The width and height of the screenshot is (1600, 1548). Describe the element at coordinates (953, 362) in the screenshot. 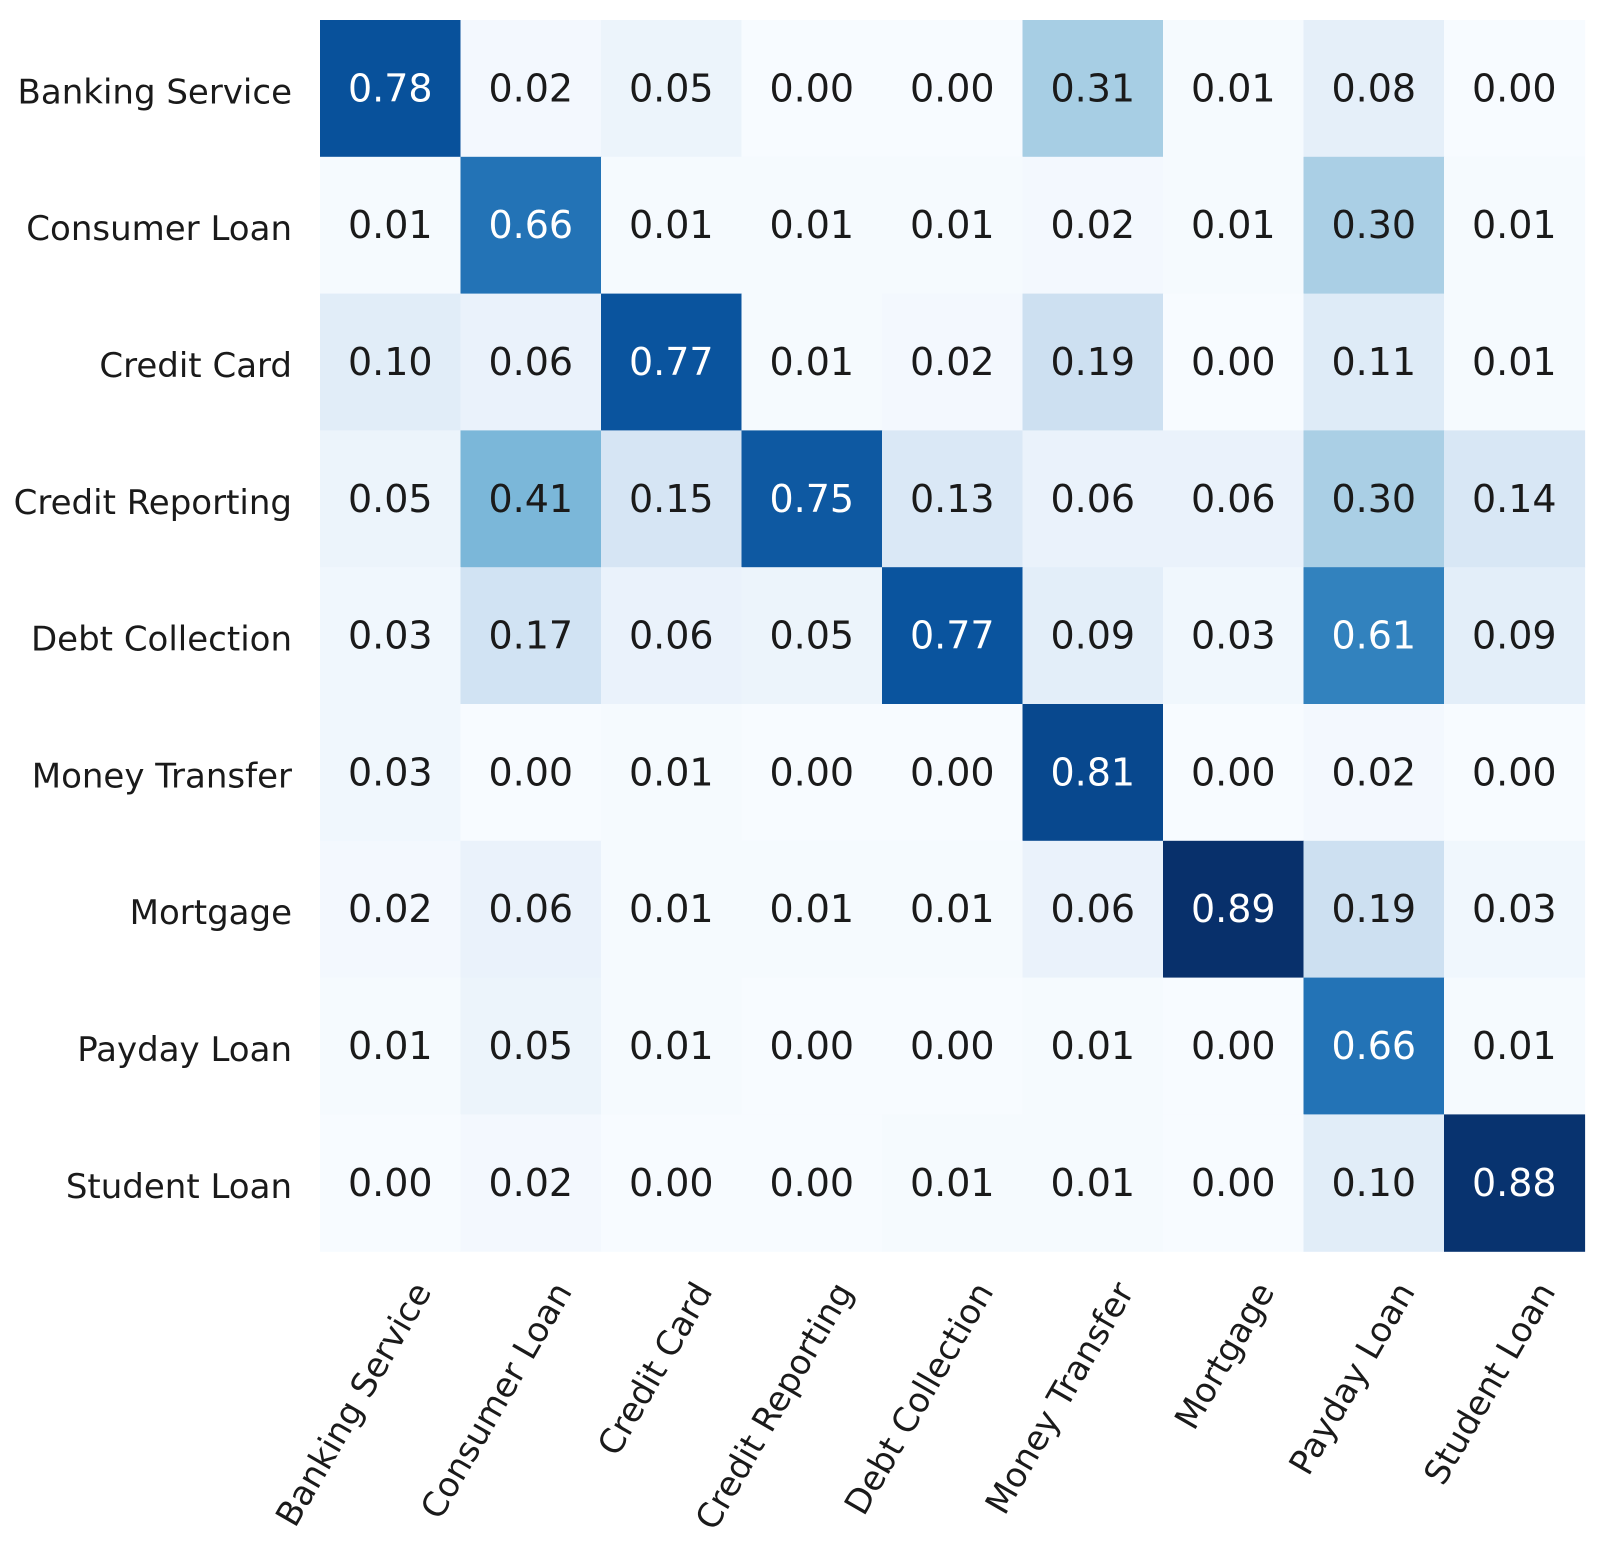

I see `heatmap-cell-credit-card-debt-collection` at that location.